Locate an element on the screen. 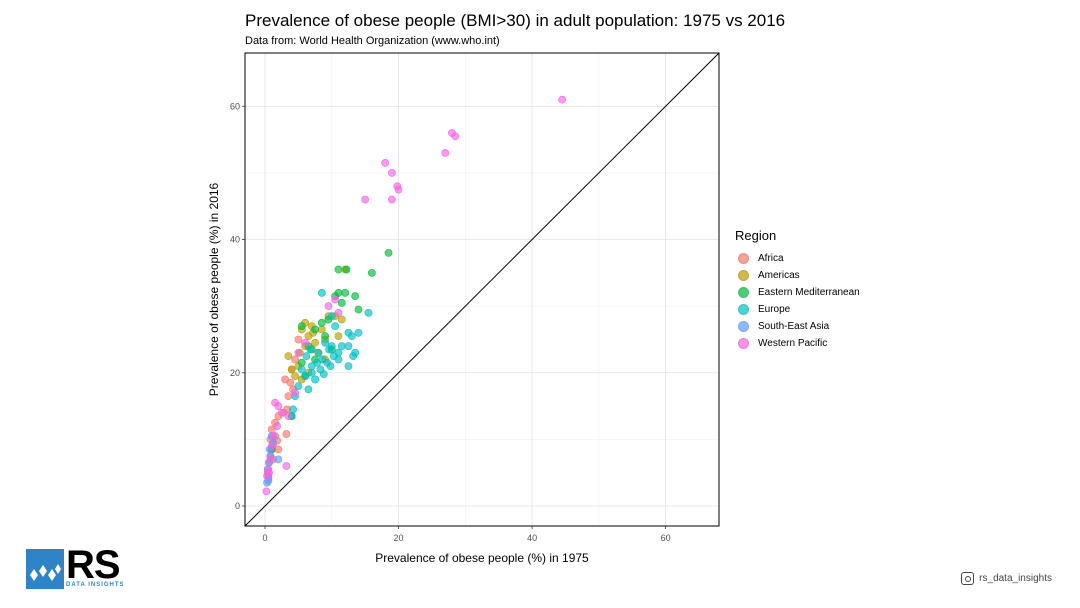 This screenshot has width=1080, height=608. y-axis-label: Prevalence of obese people (%) in 2016 is located at coordinates (214, 289).